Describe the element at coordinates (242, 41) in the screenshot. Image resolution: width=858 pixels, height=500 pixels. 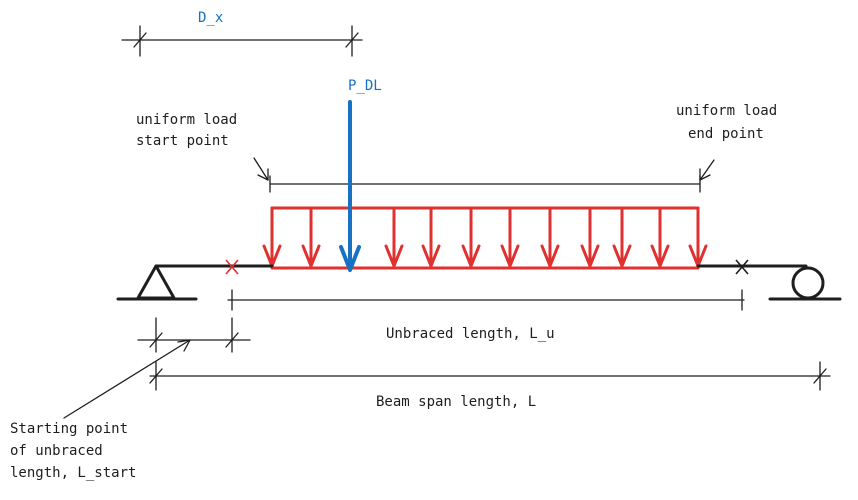
I see `dx-dimension` at that location.